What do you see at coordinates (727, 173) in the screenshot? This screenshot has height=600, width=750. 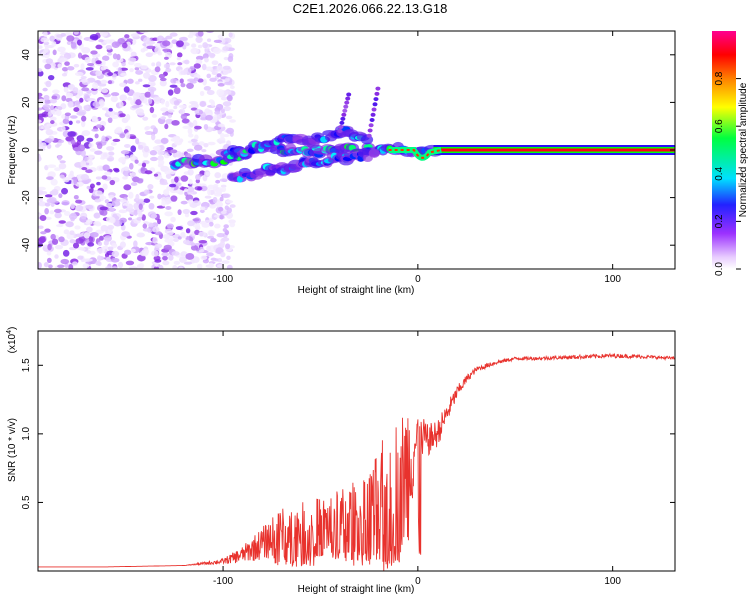 I see `colorbar-axes: 0.0 0.2 0.4 0.6 0.8` at bounding box center [727, 173].